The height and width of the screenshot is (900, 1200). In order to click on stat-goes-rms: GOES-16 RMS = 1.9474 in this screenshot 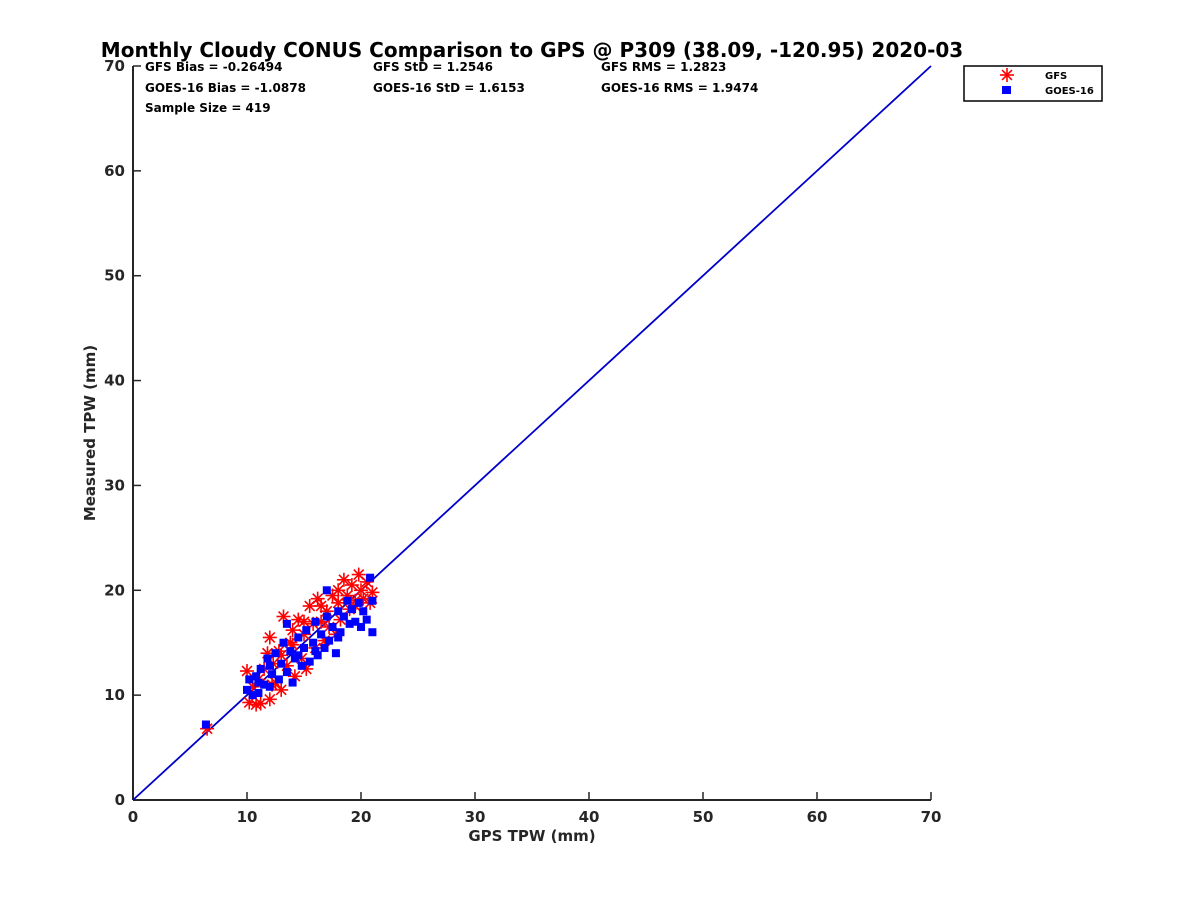, I will do `click(679, 88)`.